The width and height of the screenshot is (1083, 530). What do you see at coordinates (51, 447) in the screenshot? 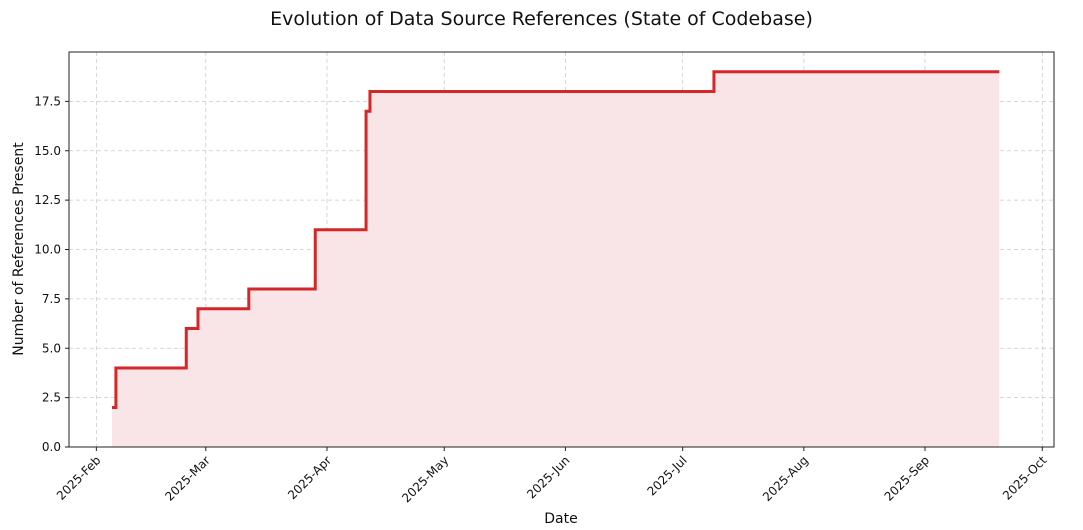
I see `y-tick-label: 0.0` at bounding box center [51, 447].